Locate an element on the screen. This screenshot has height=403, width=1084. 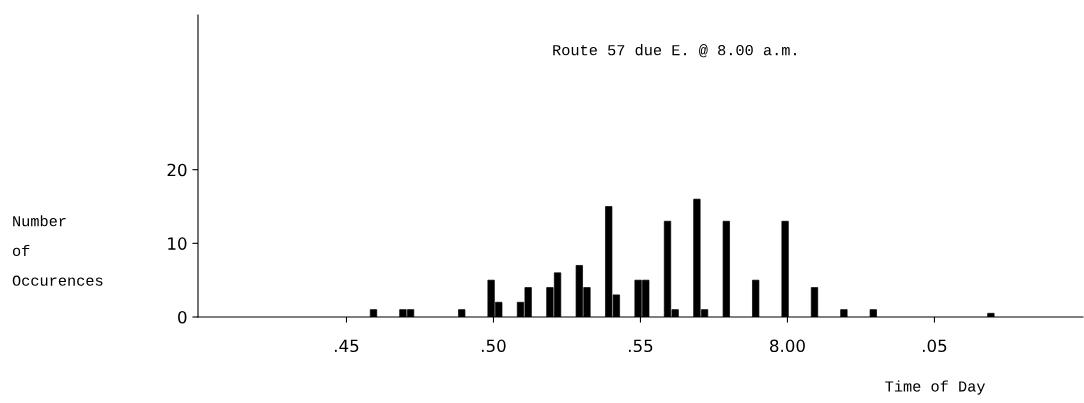
y-tick-label: 20 is located at coordinates (177, 170).